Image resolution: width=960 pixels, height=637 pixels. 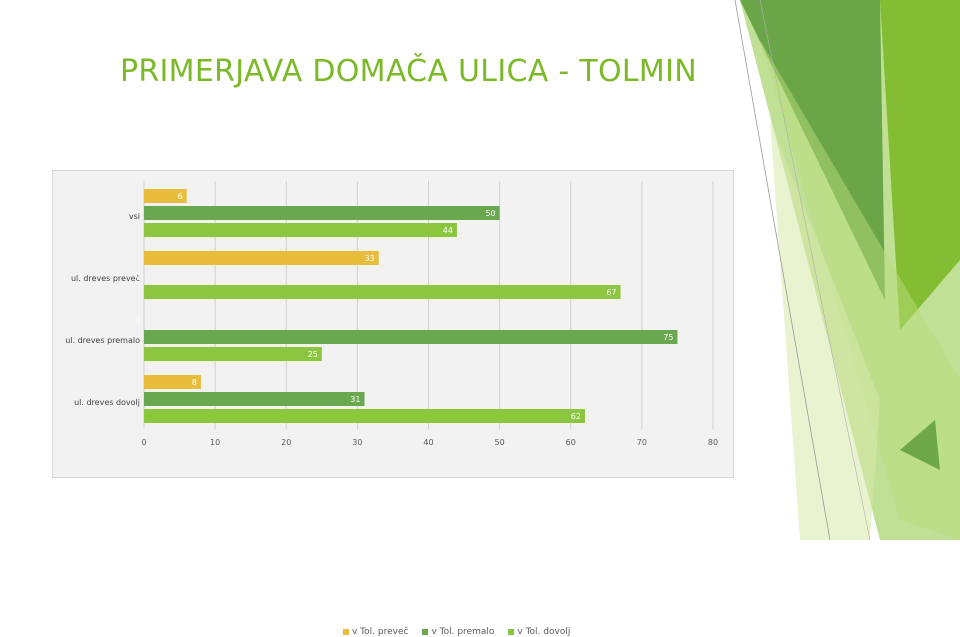 What do you see at coordinates (713, 442) in the screenshot?
I see `x-tick-label: 80` at bounding box center [713, 442].